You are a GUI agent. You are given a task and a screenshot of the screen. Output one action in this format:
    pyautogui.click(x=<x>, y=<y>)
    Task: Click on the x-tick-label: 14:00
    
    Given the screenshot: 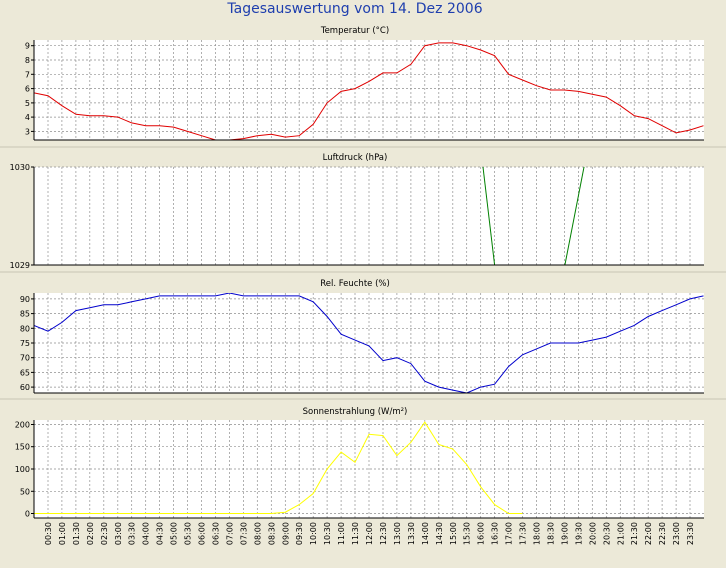 What is the action you would take?
    pyautogui.click(x=425, y=533)
    